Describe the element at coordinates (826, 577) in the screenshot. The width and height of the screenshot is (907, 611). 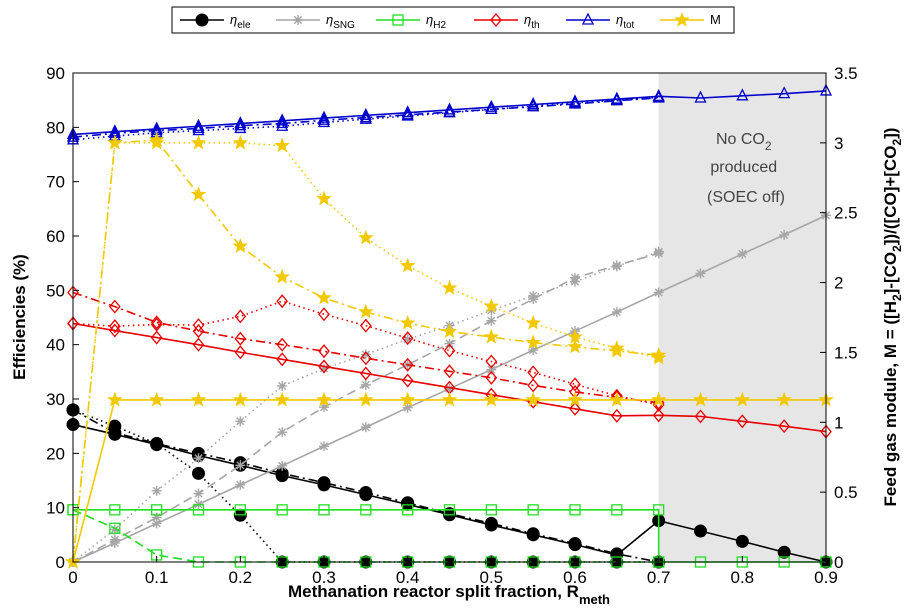
I see `x-tick-label: 0.9` at that location.